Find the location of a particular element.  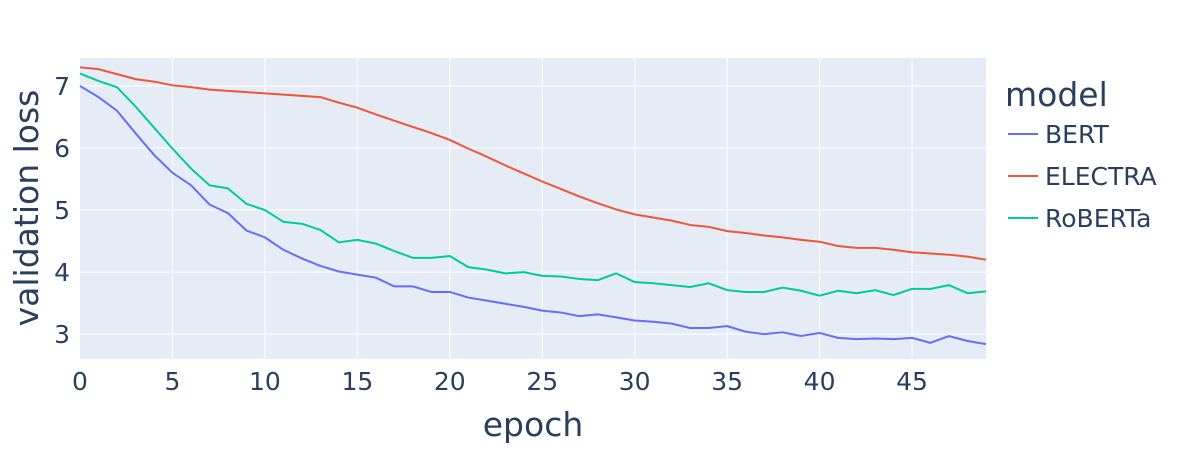

x-tick-label: 35 is located at coordinates (727, 381).